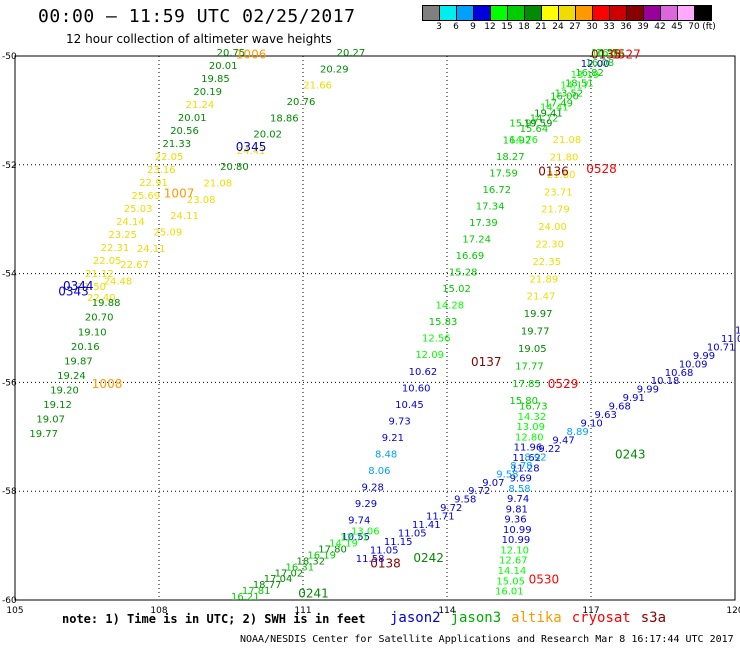 The image size is (740, 650). I want to click on wave-height-value: 14.28, so click(449, 306).